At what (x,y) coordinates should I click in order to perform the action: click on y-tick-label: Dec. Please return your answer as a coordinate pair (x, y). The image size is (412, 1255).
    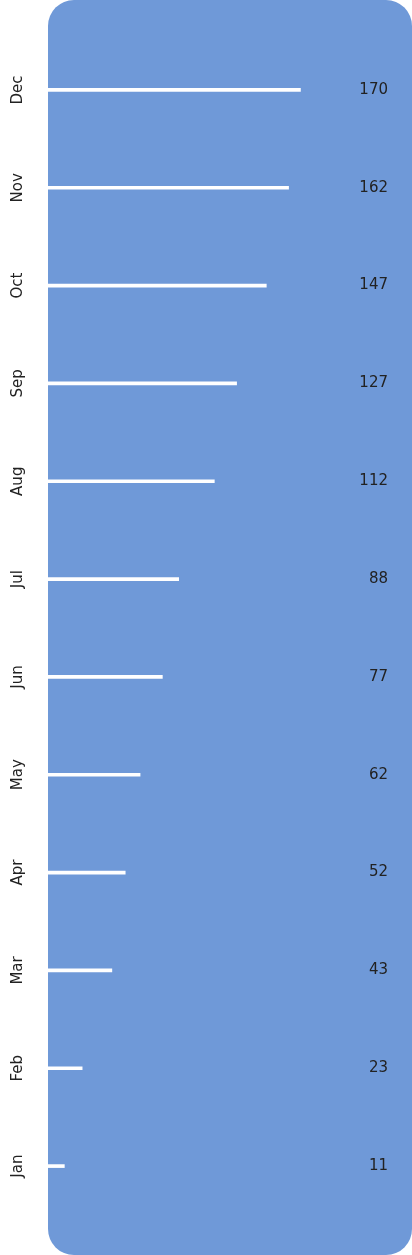
    Looking at the image, I should click on (16, 90).